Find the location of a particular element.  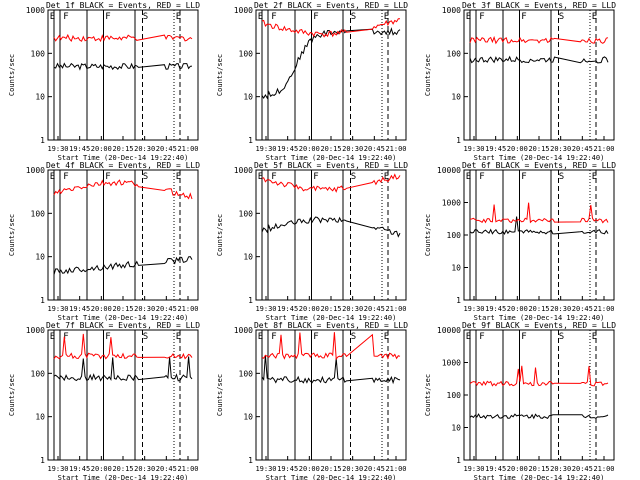

y-tick-label: 10000 is located at coordinates (449, 330).